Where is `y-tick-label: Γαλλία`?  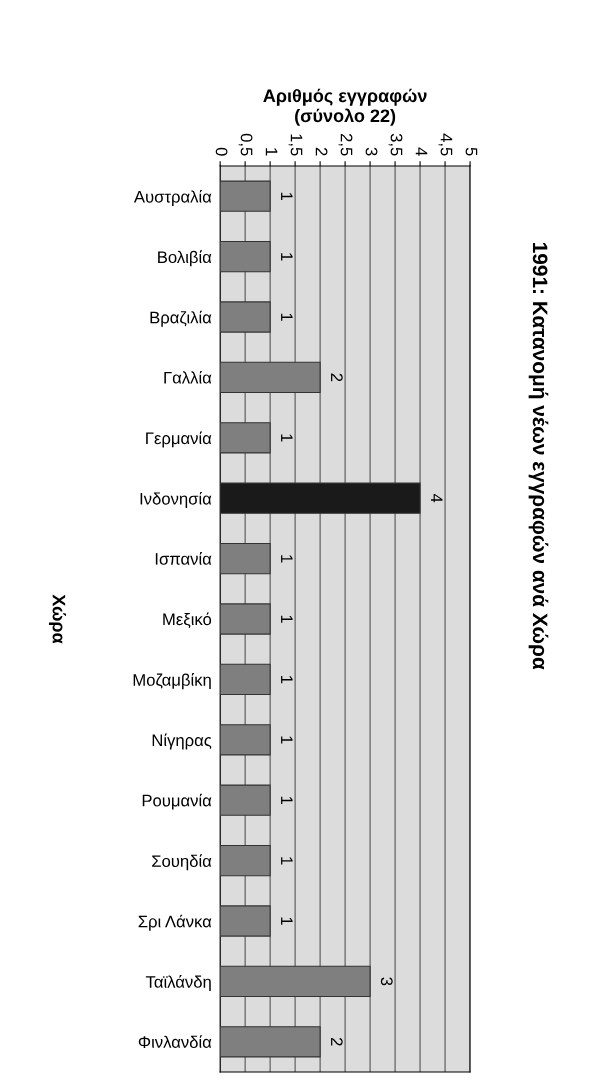
y-tick-label: Γαλλία is located at coordinates (188, 377).